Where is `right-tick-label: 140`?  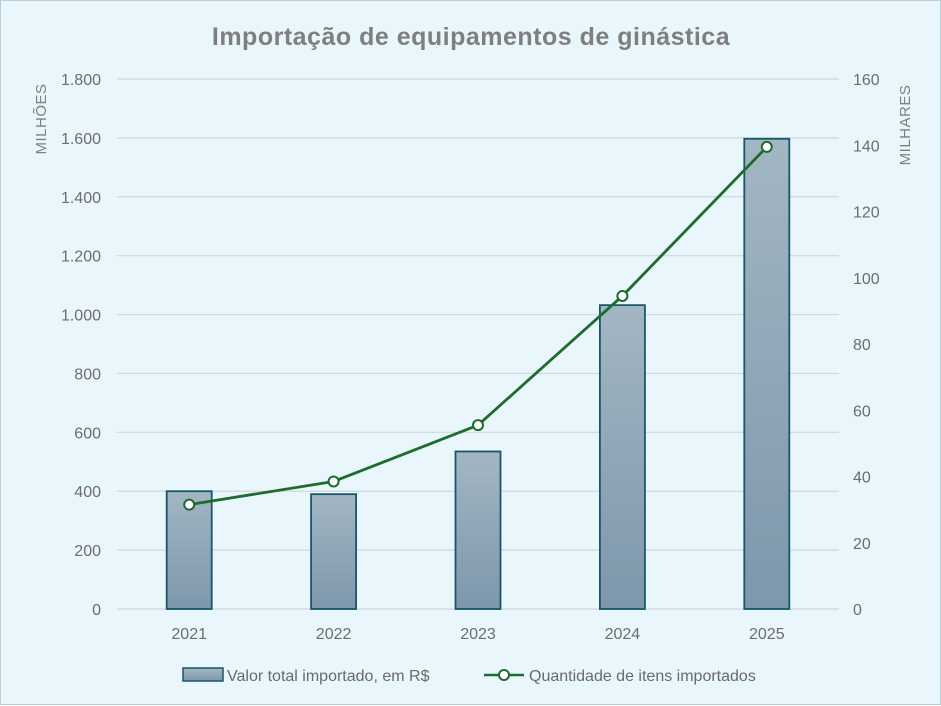 right-tick-label: 140 is located at coordinates (866, 146).